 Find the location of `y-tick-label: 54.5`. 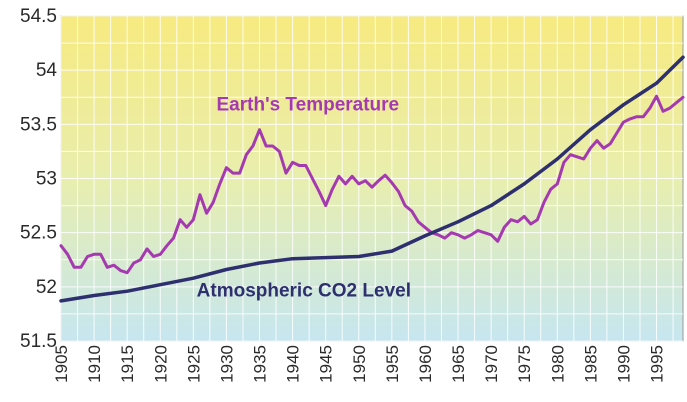

y-tick-label: 54.5 is located at coordinates (38, 16).